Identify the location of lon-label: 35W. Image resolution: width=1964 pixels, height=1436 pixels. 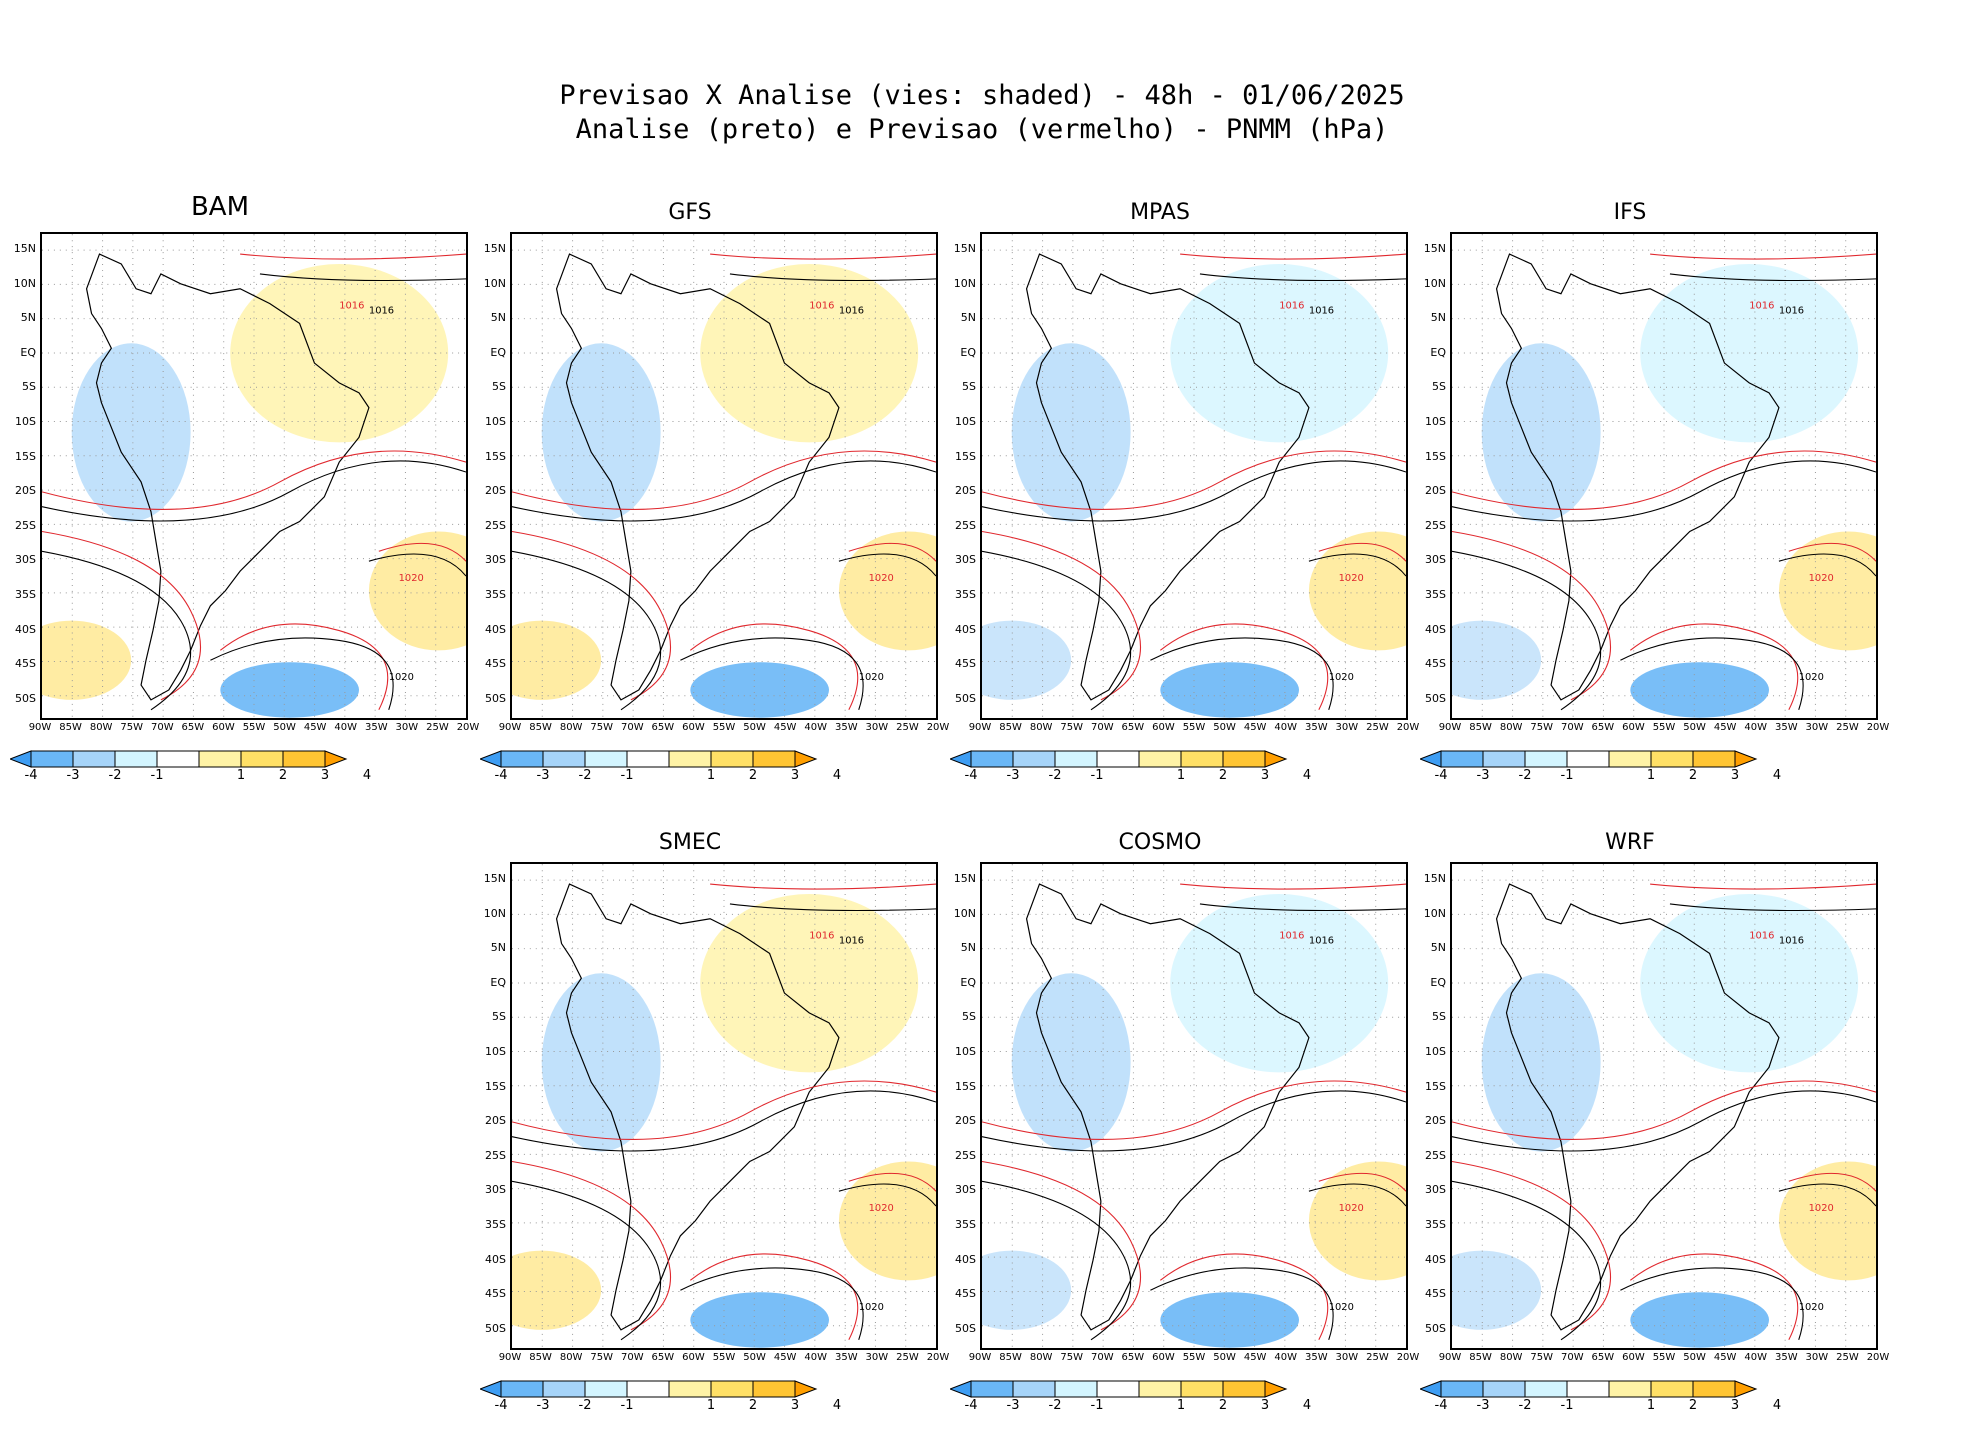
(846, 1357).